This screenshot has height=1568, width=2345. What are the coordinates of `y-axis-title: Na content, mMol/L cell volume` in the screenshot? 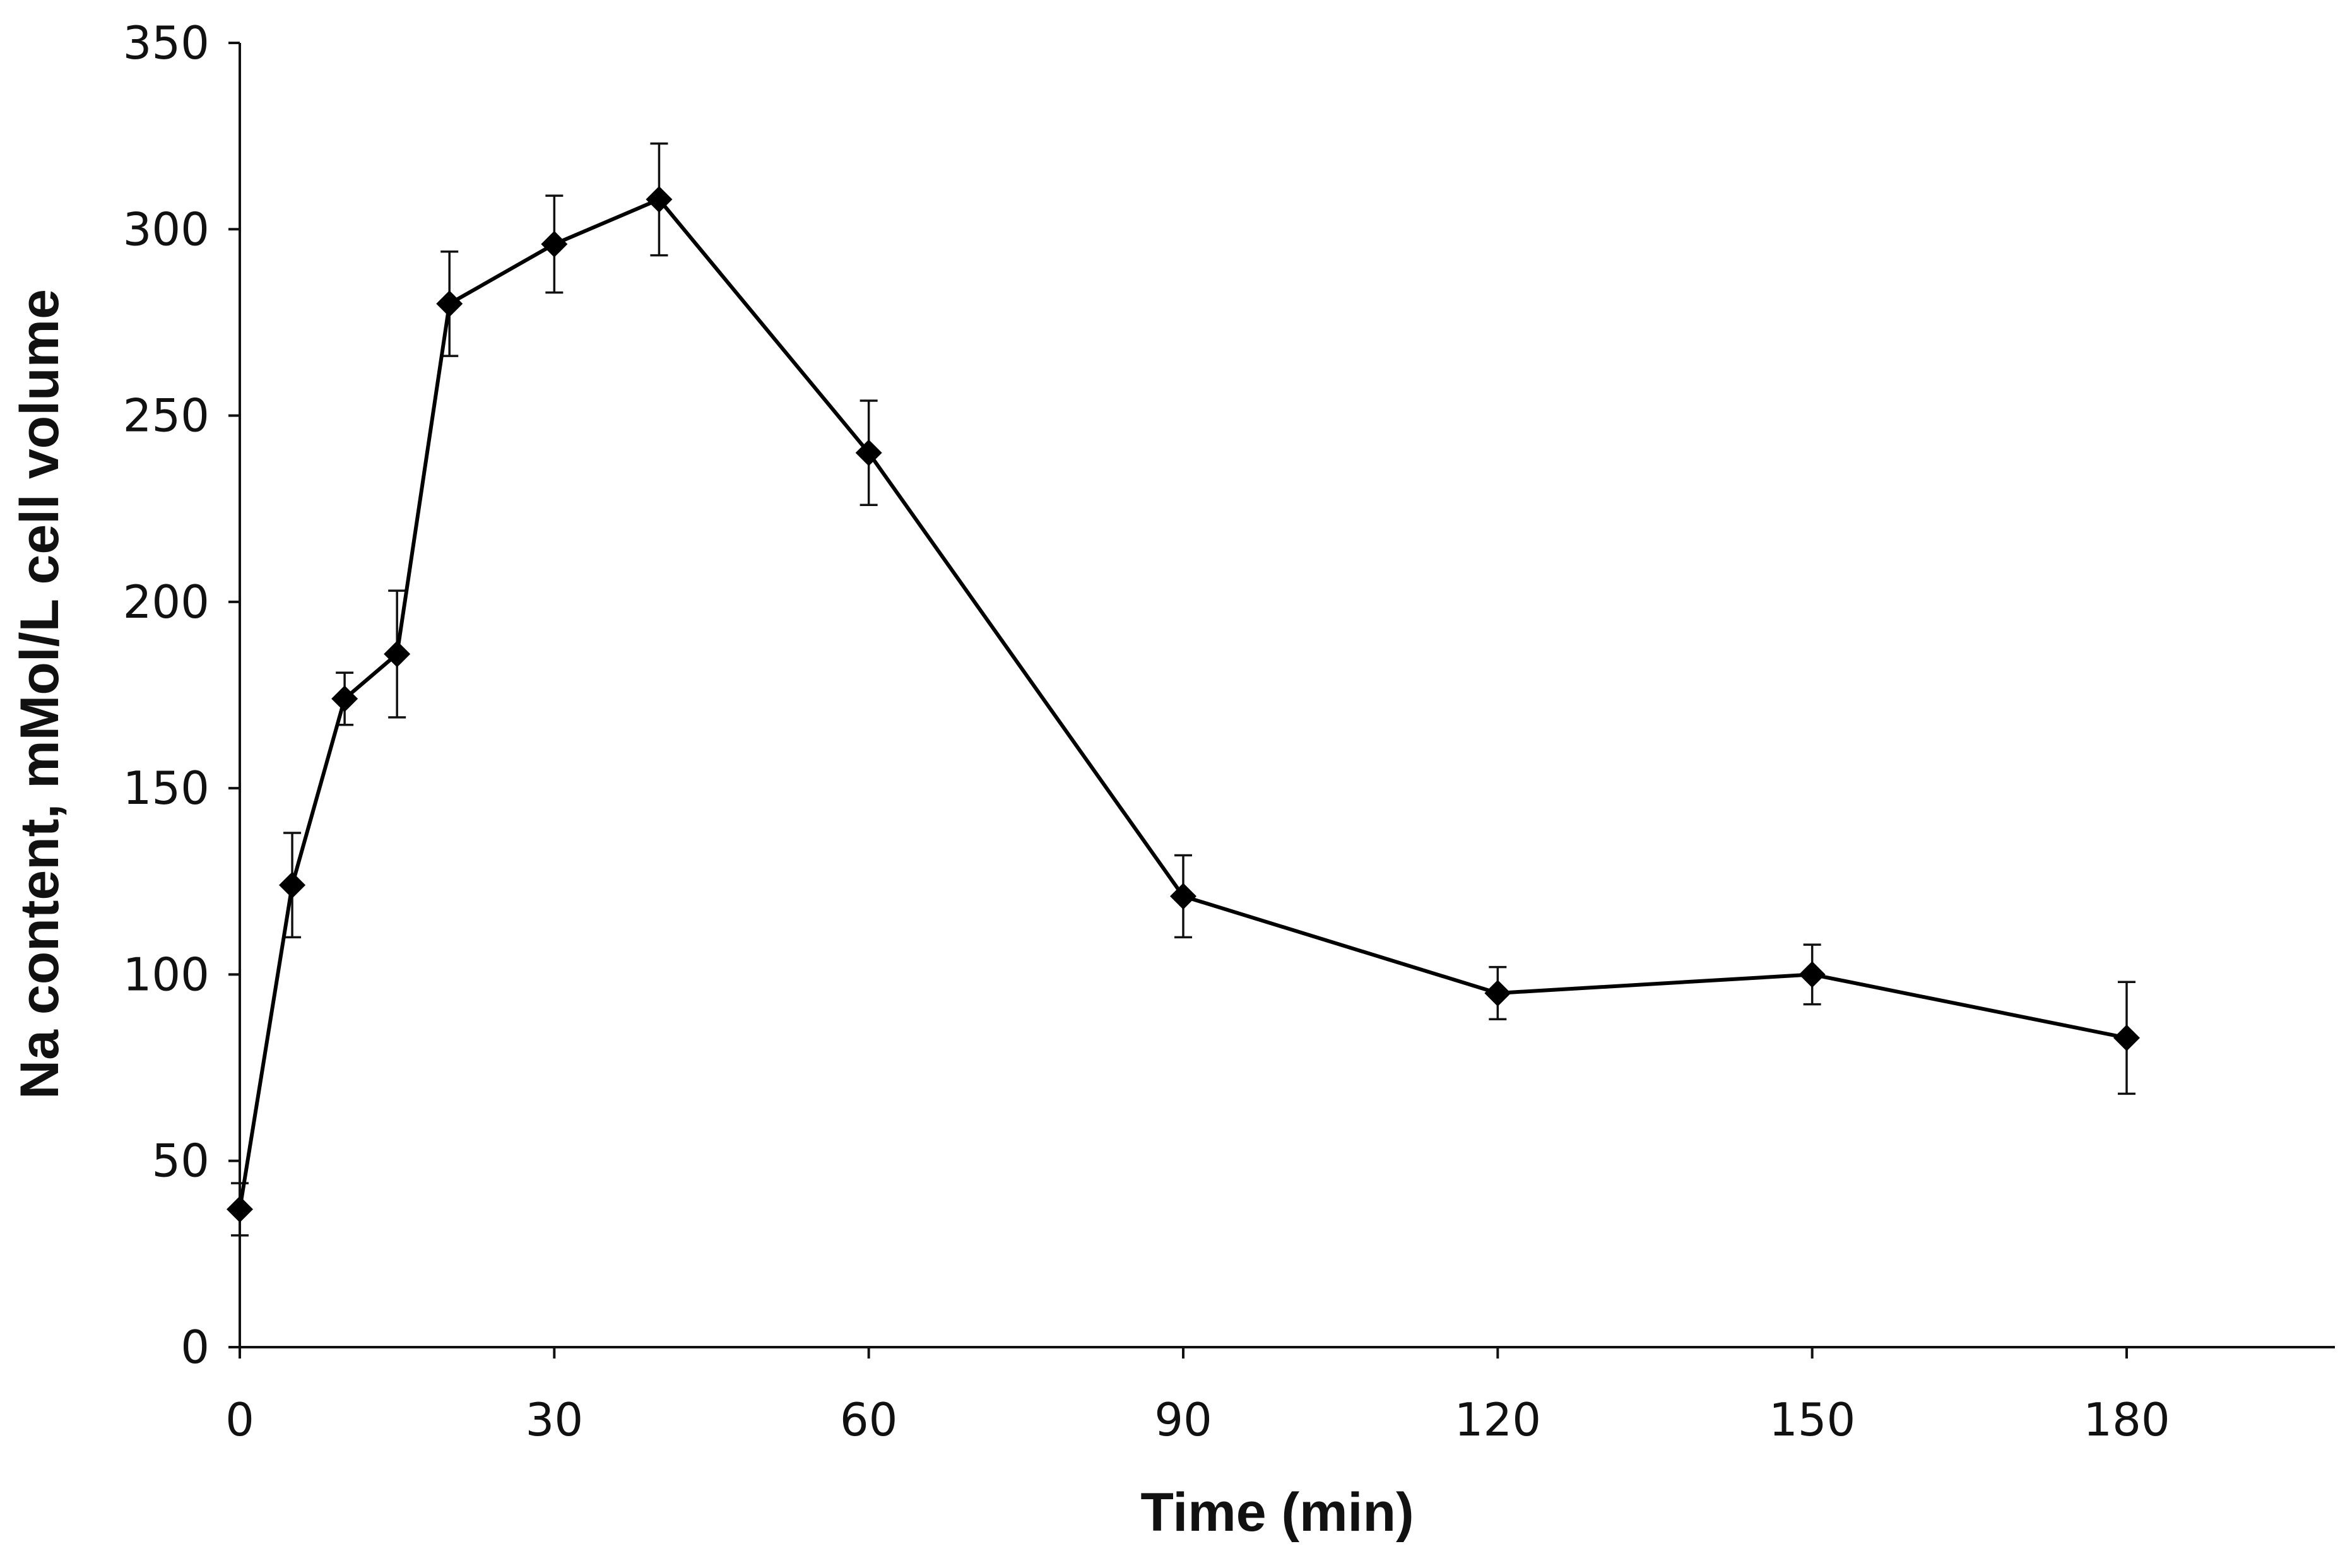 It's located at (39, 694).